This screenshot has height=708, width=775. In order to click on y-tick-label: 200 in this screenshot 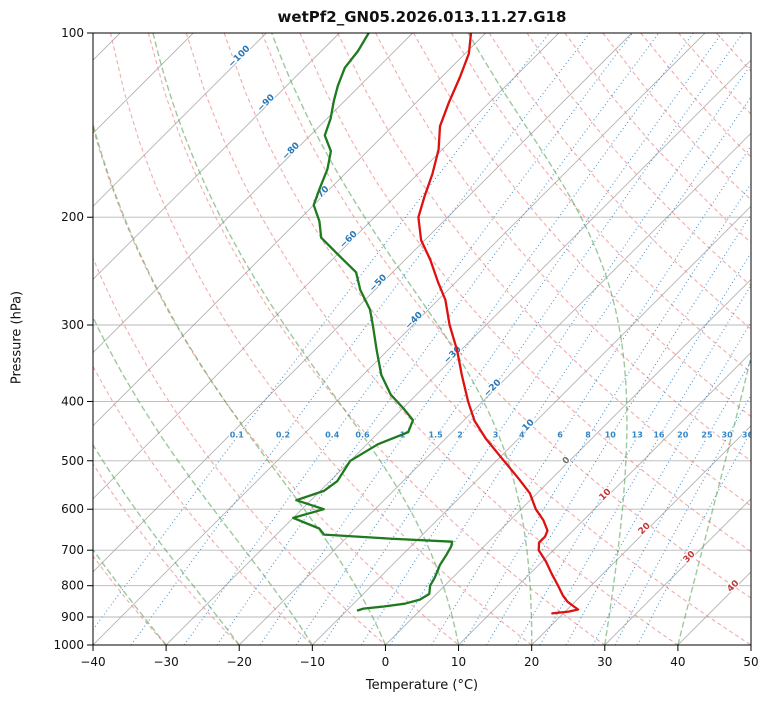, I will do `click(72, 217)`.